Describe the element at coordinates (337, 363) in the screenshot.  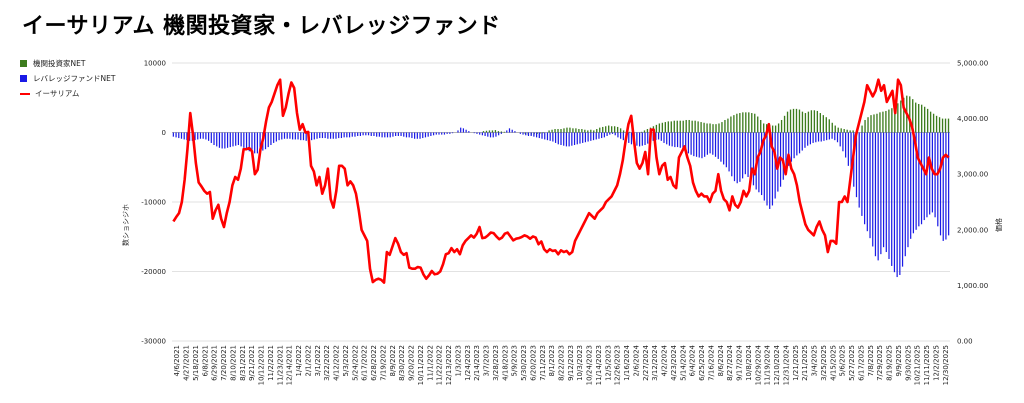
I see `x-tick-label: 4/12/2022` at that location.